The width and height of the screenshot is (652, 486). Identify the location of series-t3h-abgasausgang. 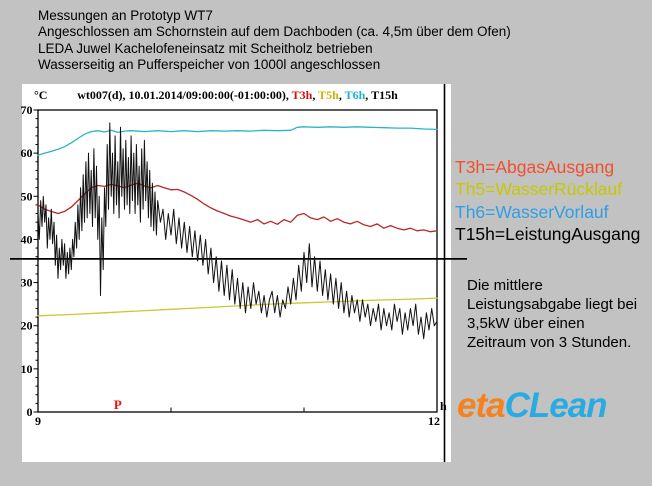
(237, 207).